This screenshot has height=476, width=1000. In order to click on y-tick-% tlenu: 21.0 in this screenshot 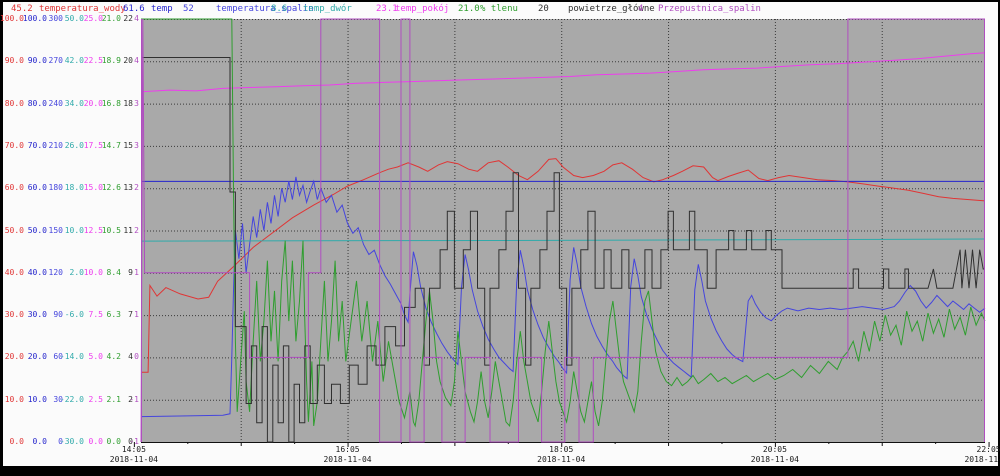, I will do `click(111, 18)`.